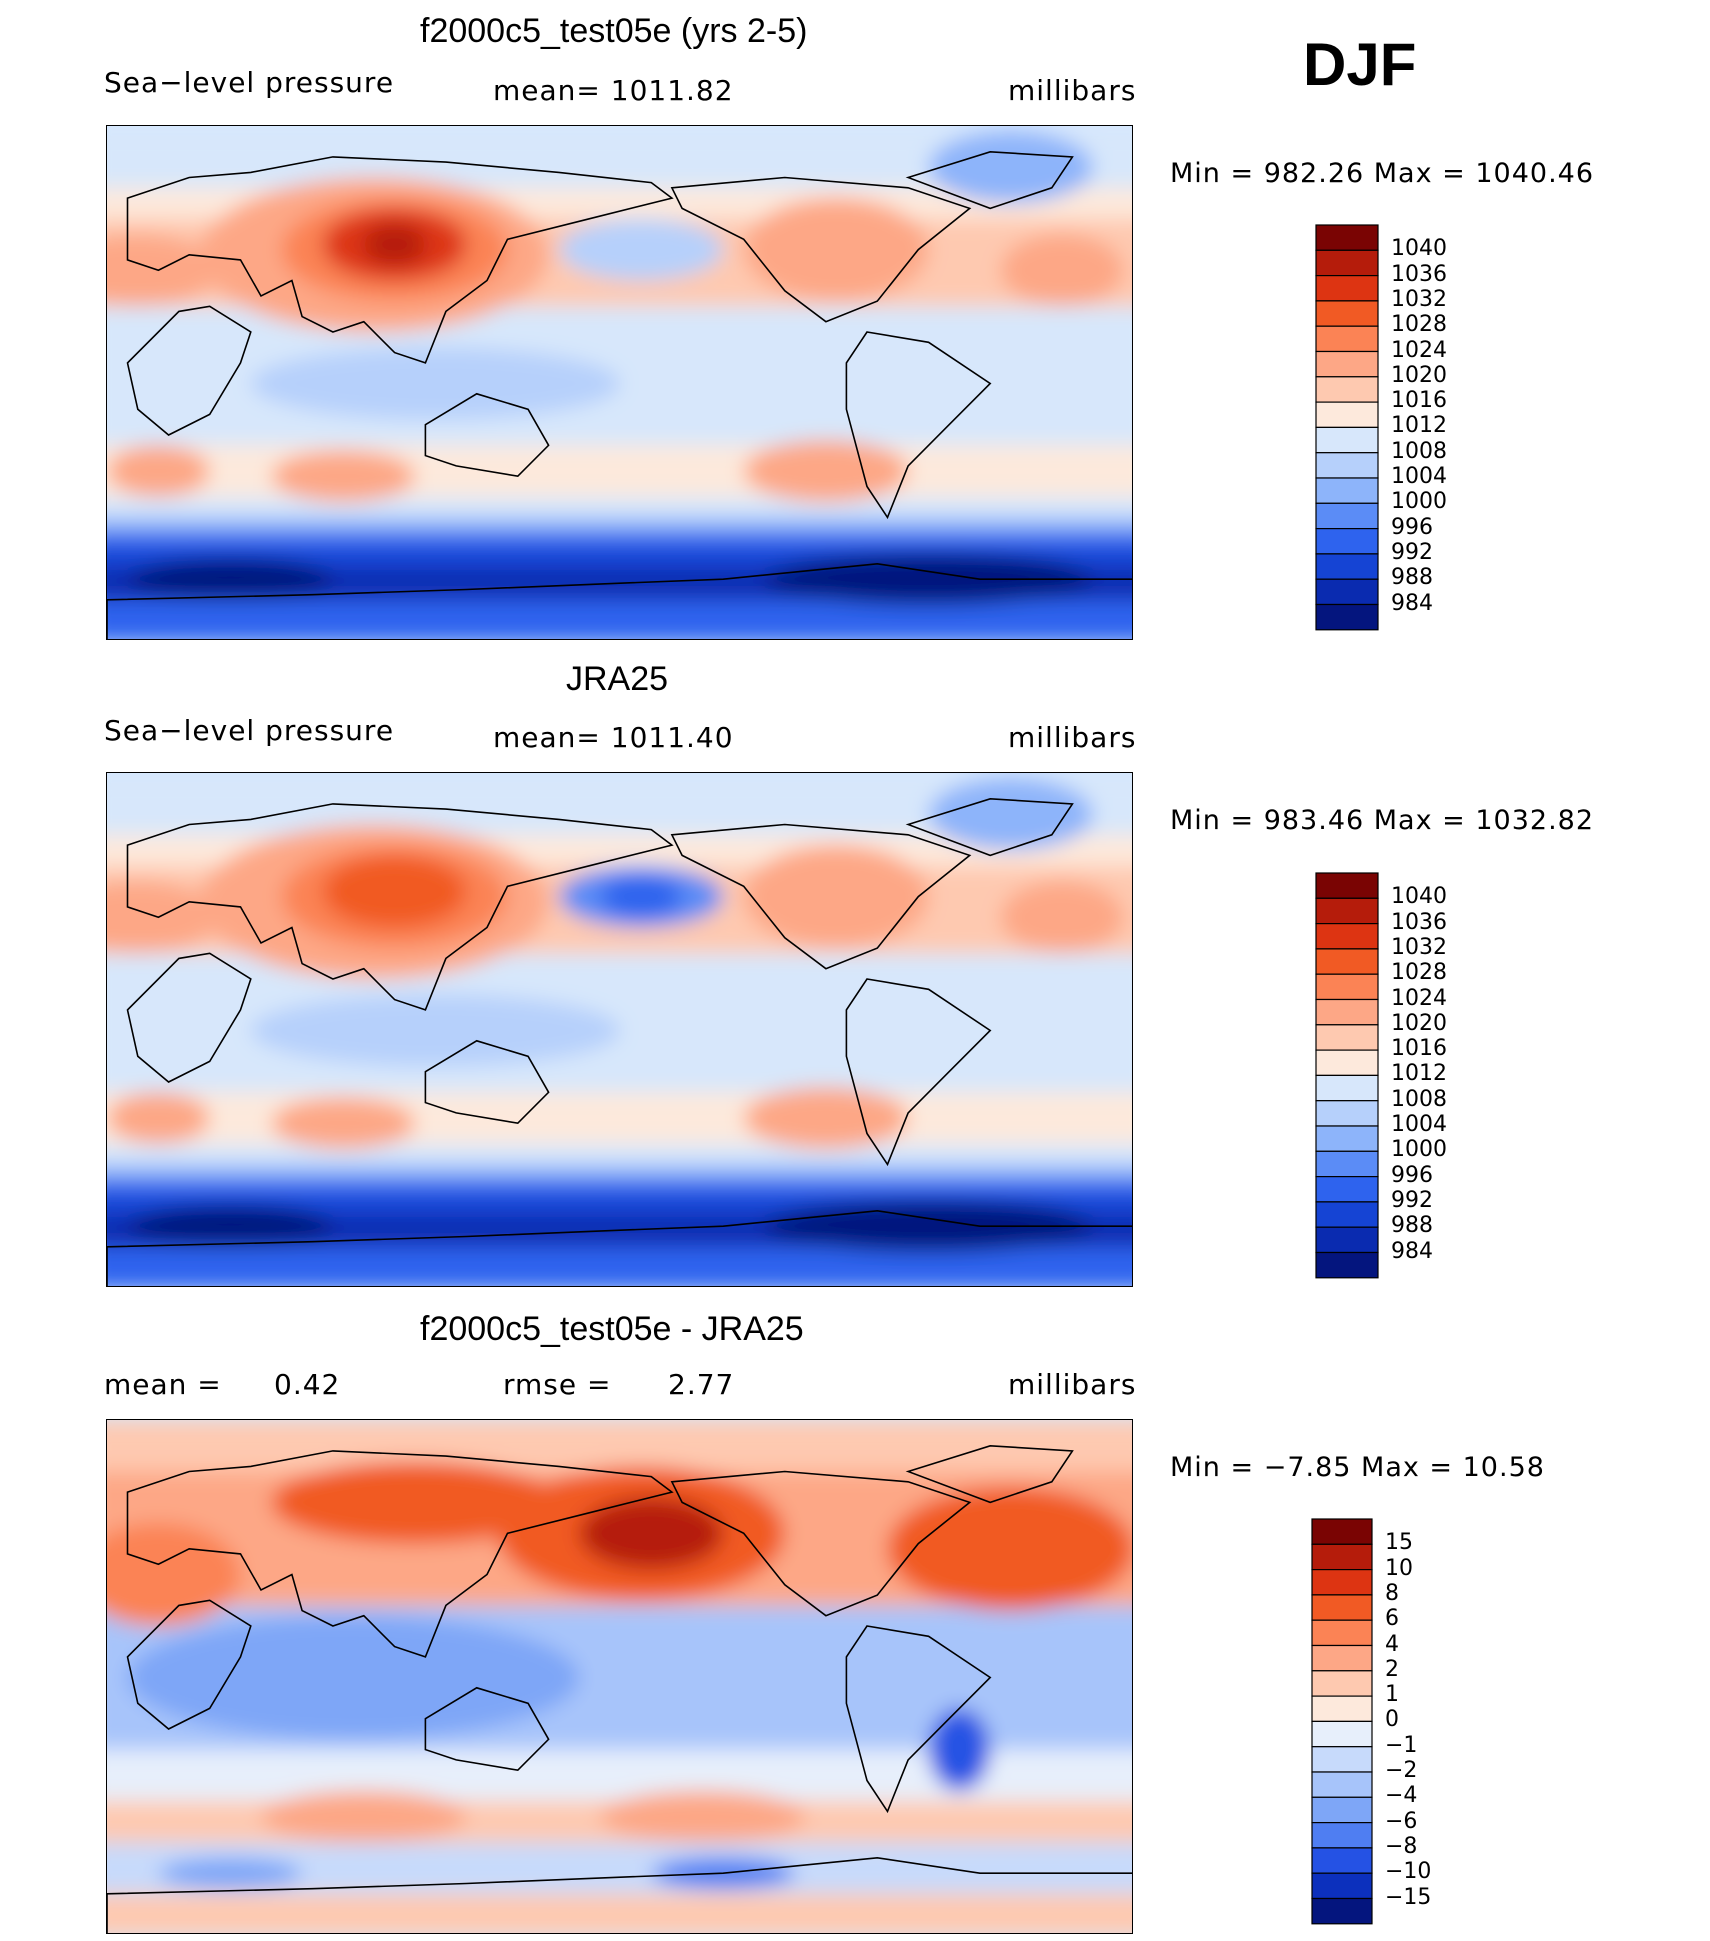 The width and height of the screenshot is (1710, 1941). I want to click on colorbar-tick-label: 1016, so click(1419, 1049).